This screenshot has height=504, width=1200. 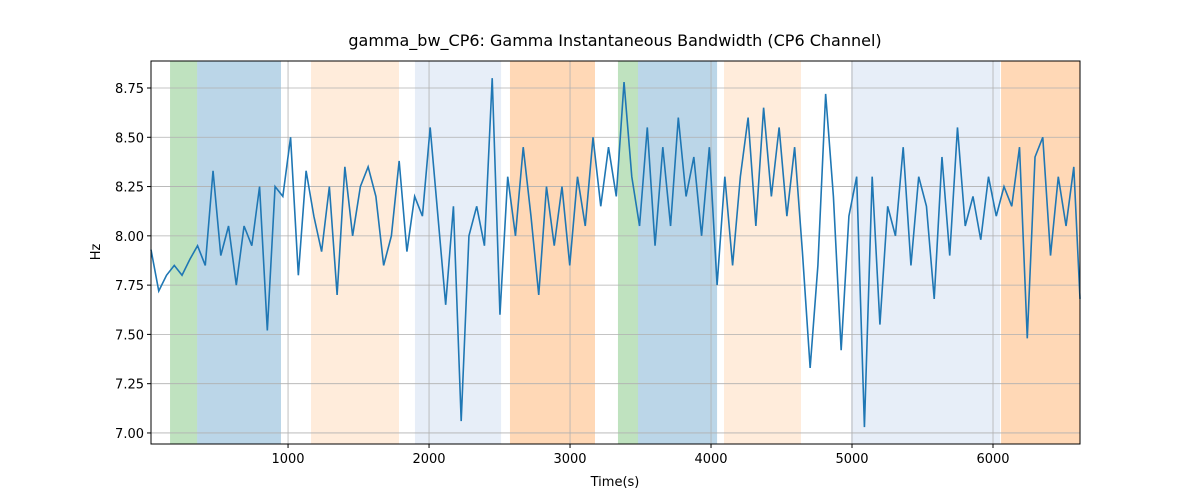 I want to click on x-tick-label: 6000, so click(x=992, y=459).